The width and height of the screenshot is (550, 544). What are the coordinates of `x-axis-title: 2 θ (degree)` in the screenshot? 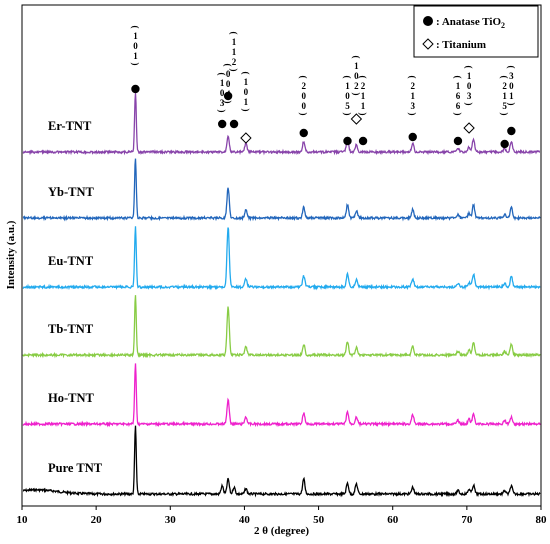 It's located at (281, 531).